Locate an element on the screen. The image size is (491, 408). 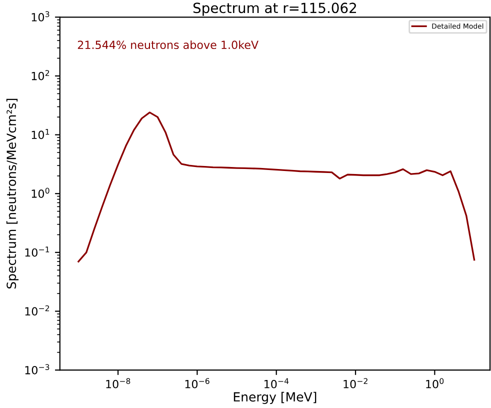
y-tick-label: 10$^{0}$ is located at coordinates (41, 193).